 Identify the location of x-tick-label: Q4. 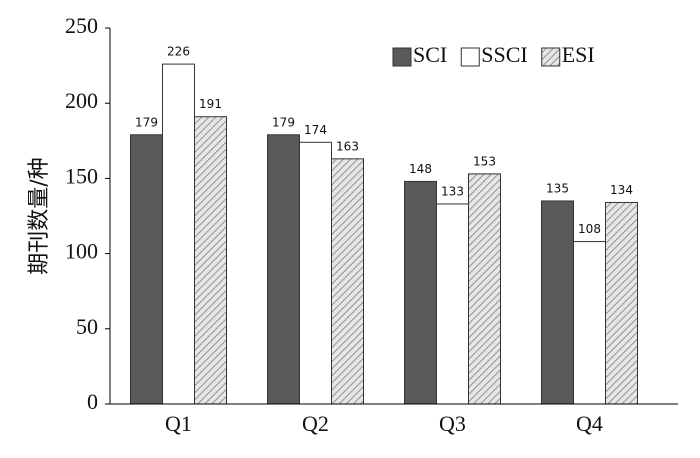
(589, 423).